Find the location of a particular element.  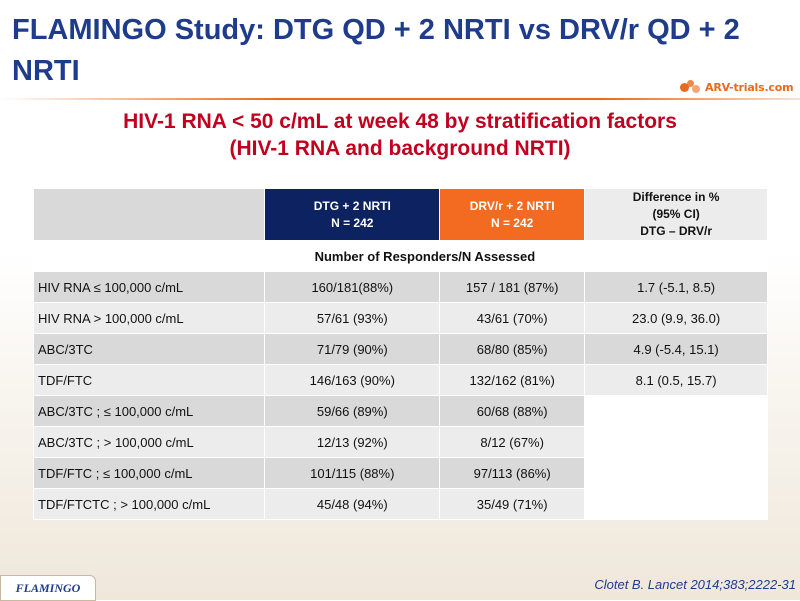

header-diff-formula: DTG – DRV/r is located at coordinates (676, 231).